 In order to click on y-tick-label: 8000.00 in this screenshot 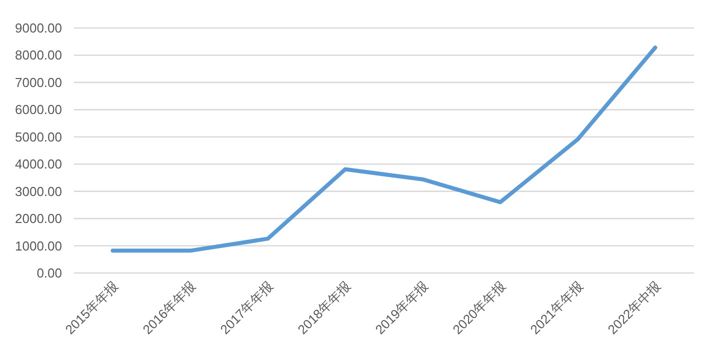, I will do `click(38, 55)`.